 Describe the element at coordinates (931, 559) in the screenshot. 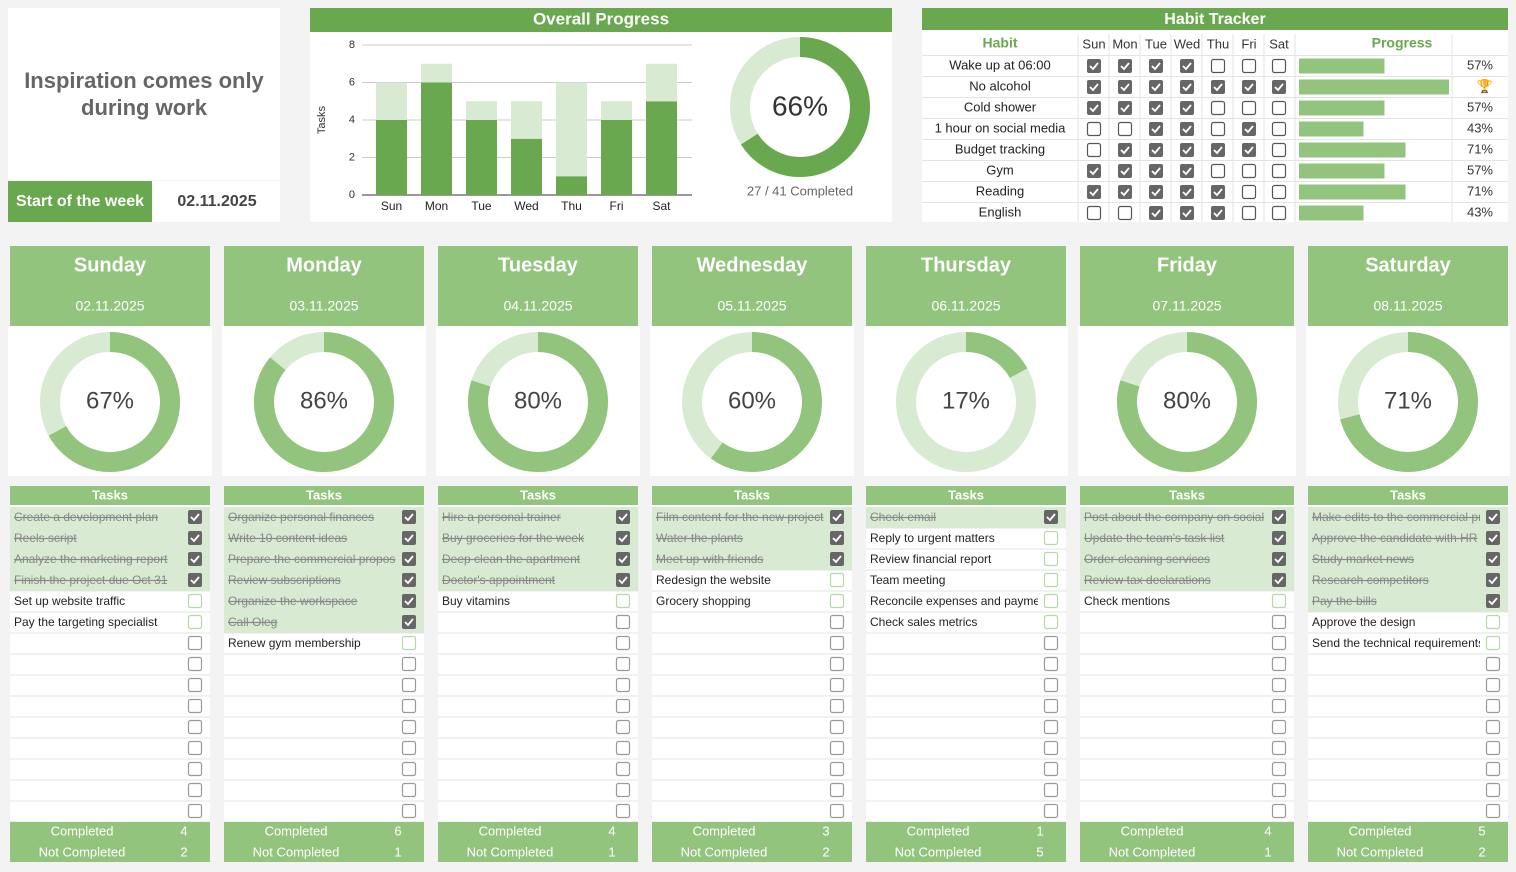

I see `task-text: Review financial report` at that location.